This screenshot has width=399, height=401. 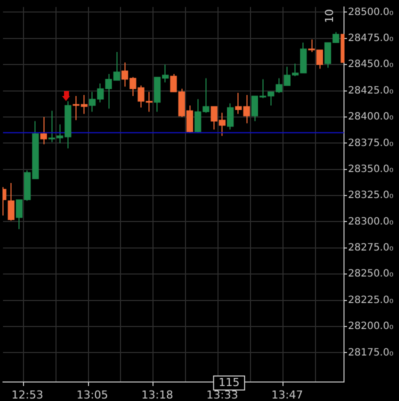 I want to click on annotation: 10, so click(x=329, y=16).